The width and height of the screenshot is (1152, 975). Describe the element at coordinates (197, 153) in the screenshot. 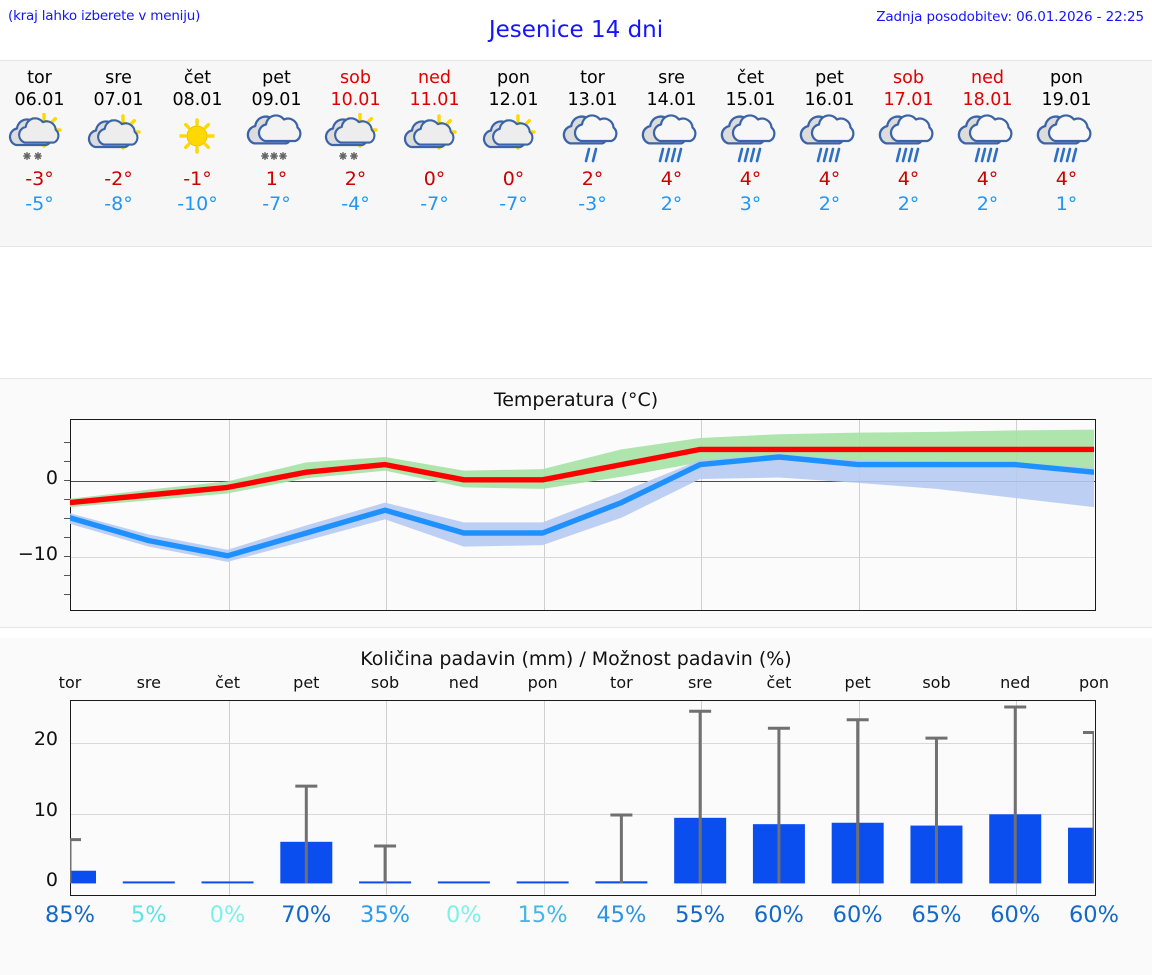

I see `forecast-day-column: čet 08.01 -1° -10°` at that location.